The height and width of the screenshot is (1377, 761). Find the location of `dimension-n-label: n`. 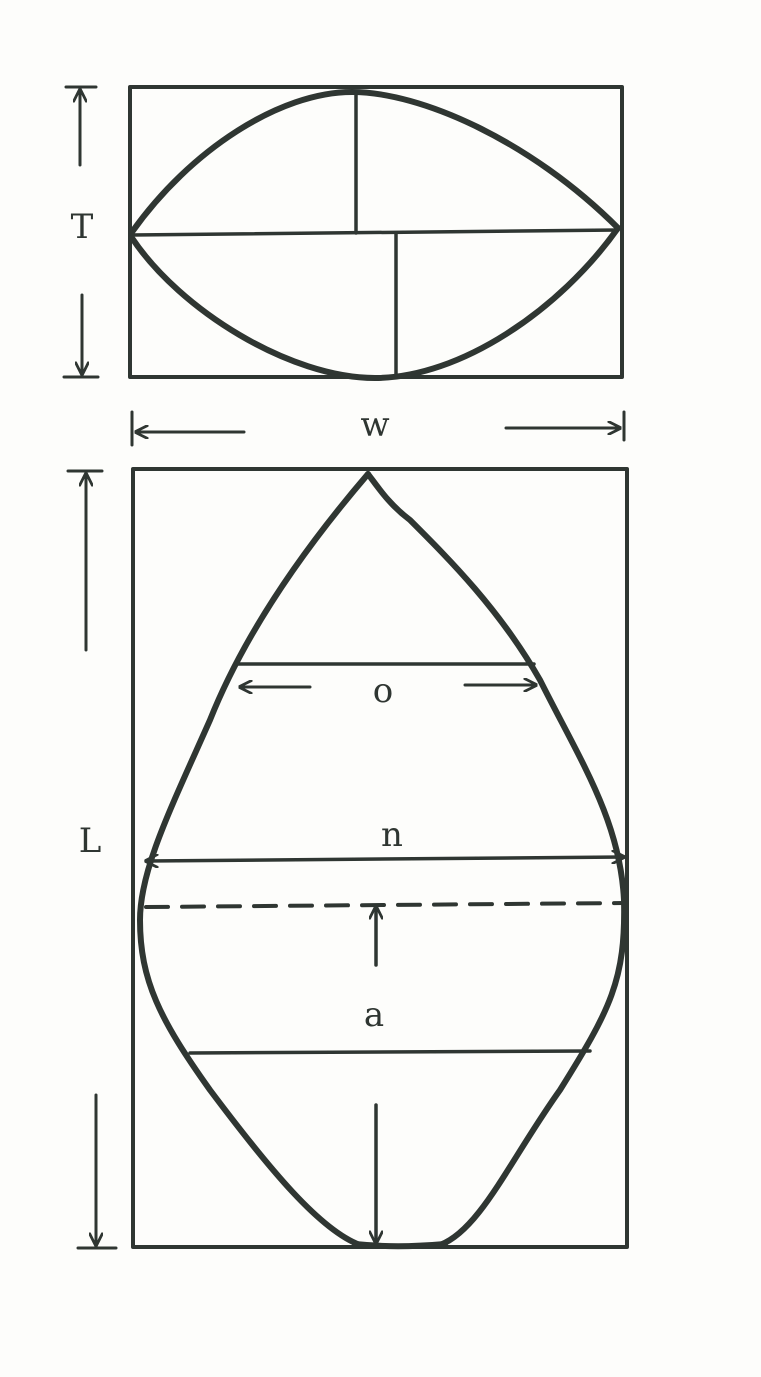

dimension-n-label: n is located at coordinates (392, 835).